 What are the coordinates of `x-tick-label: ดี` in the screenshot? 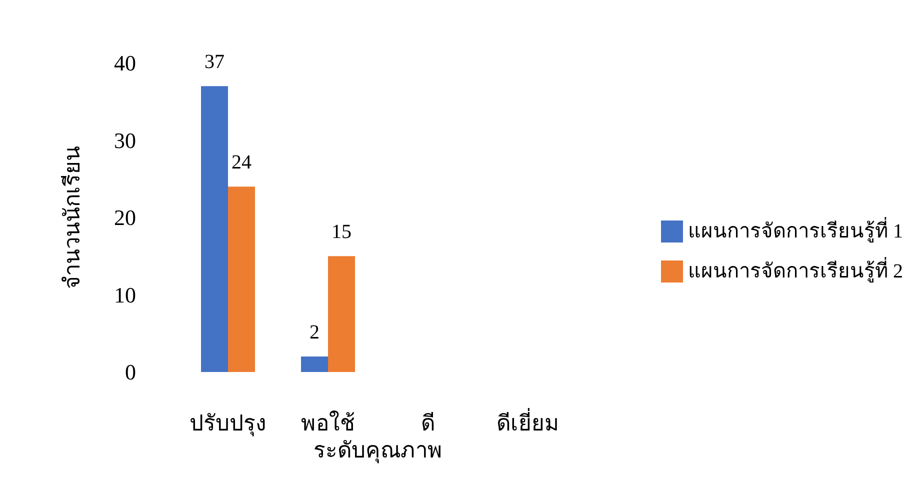 It's located at (428, 423).